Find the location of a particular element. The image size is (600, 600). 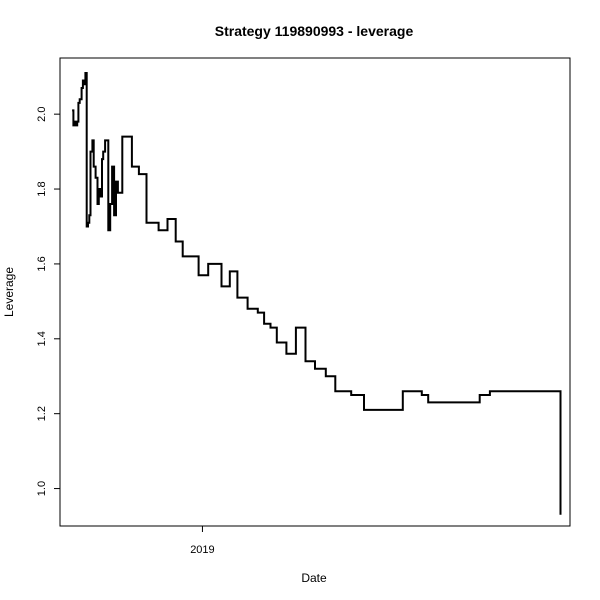

y-axis-label: Leverage is located at coordinates (9, 292).